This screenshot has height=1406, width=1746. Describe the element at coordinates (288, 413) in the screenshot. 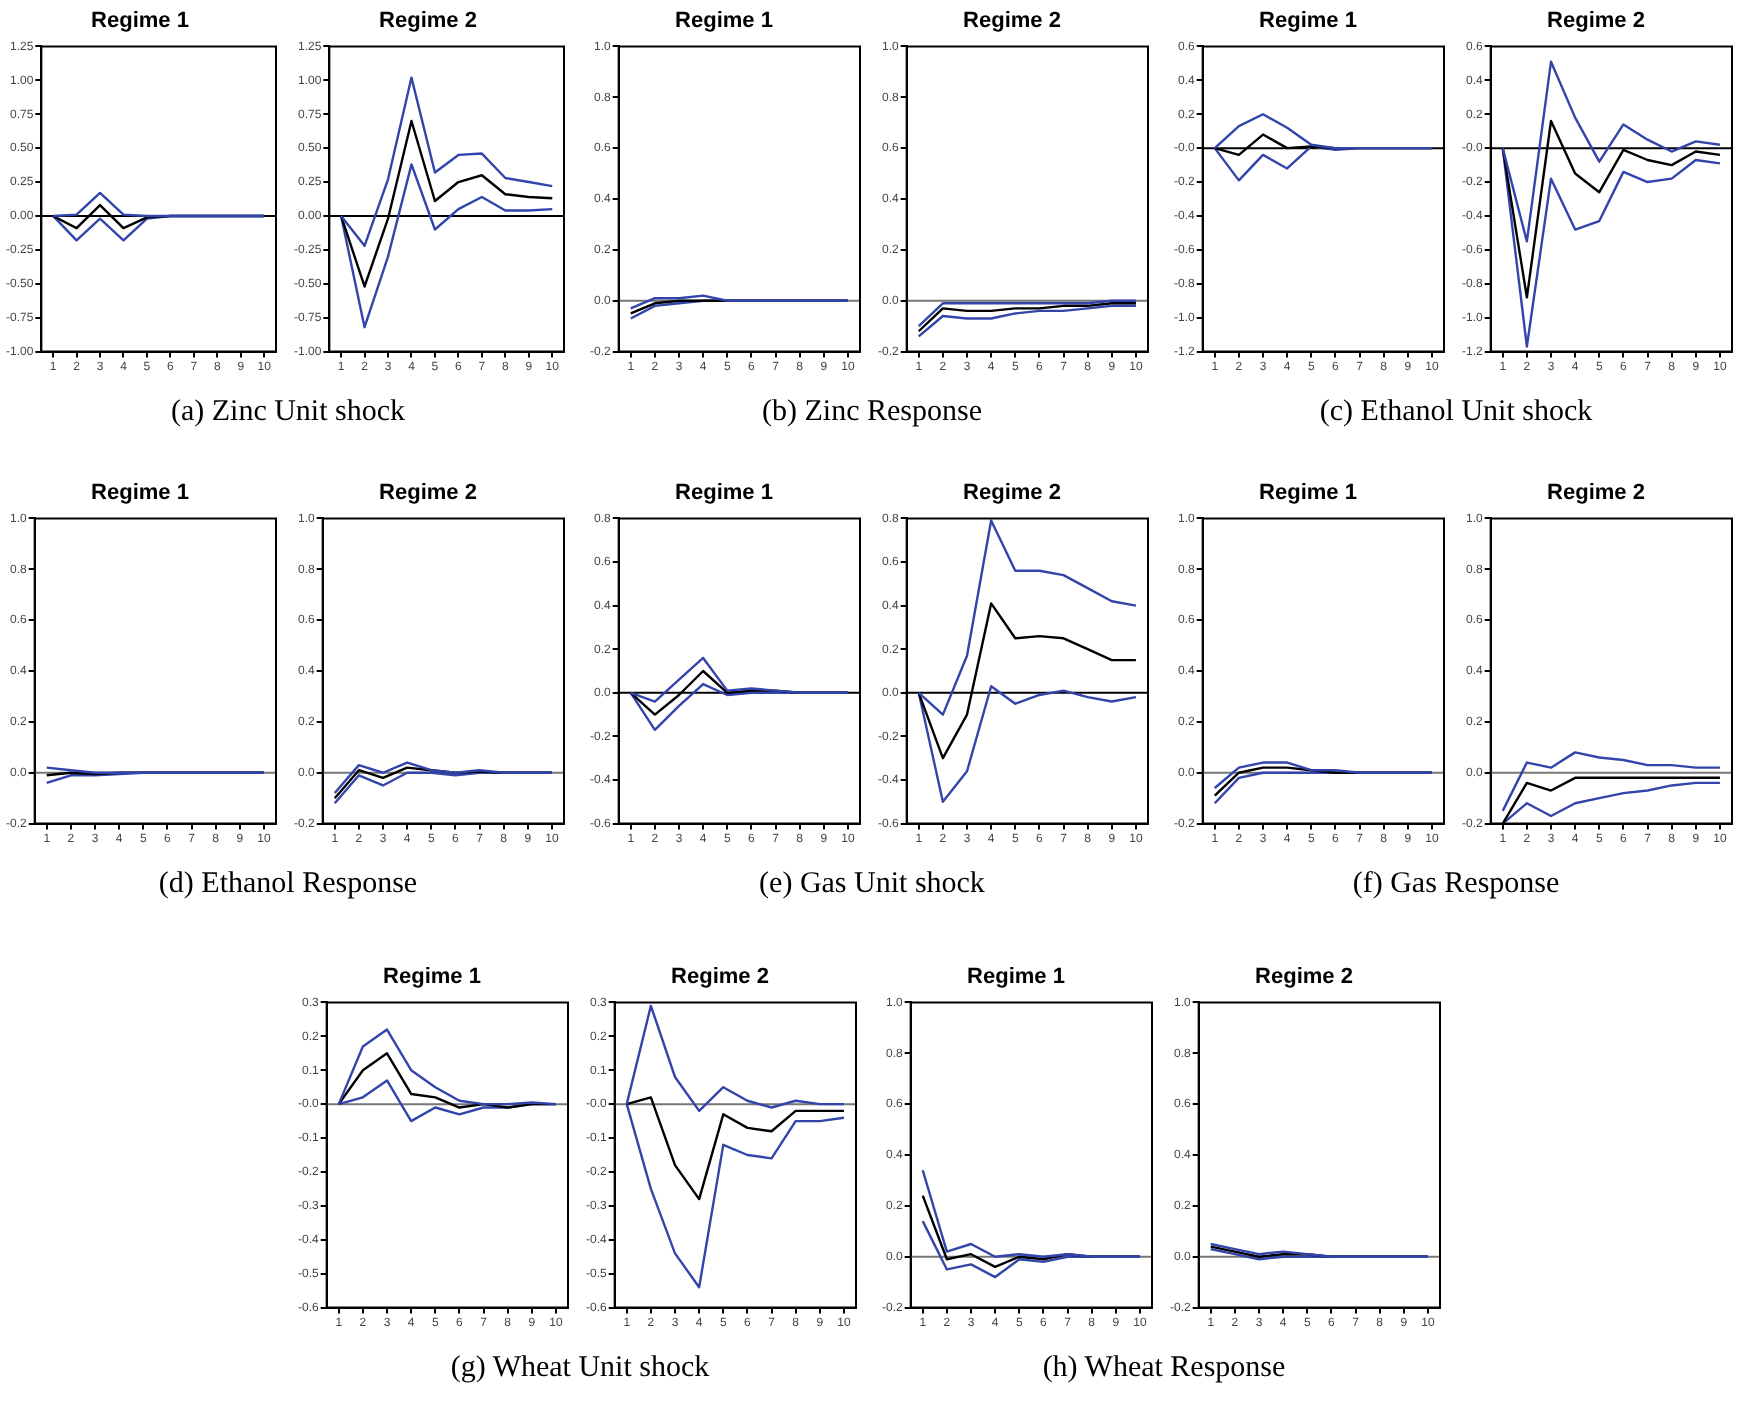

I see `text: (a) Zinc Unit shock` at that location.